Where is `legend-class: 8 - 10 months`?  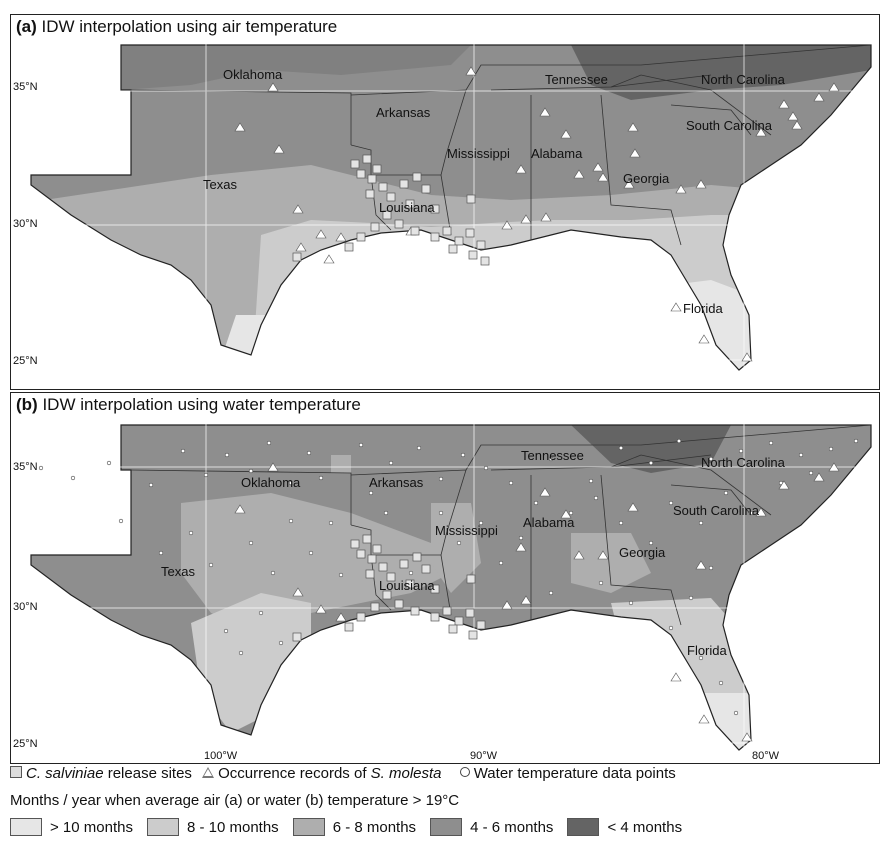 legend-class: 8 - 10 months is located at coordinates (212, 827).